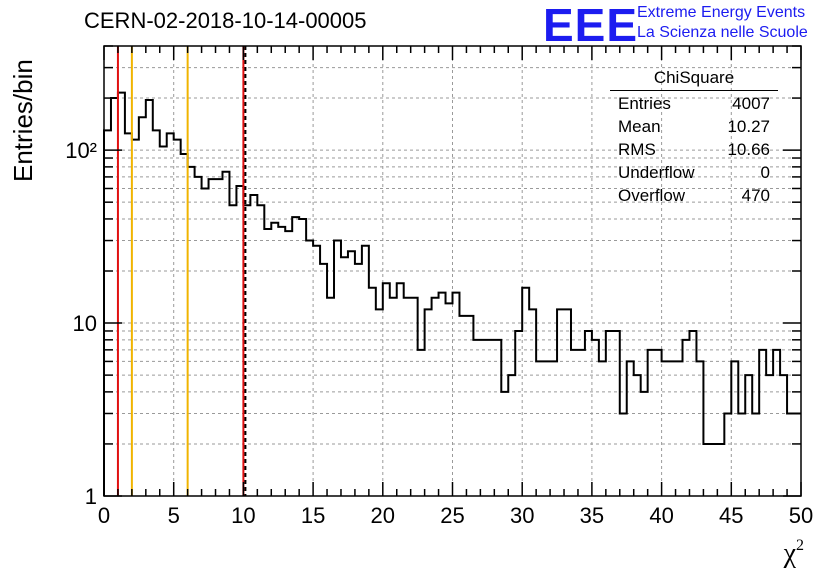 Image resolution: width=836 pixels, height=572 pixels. Describe the element at coordinates (639, 126) in the screenshot. I see `stats-label: Mean` at that location.